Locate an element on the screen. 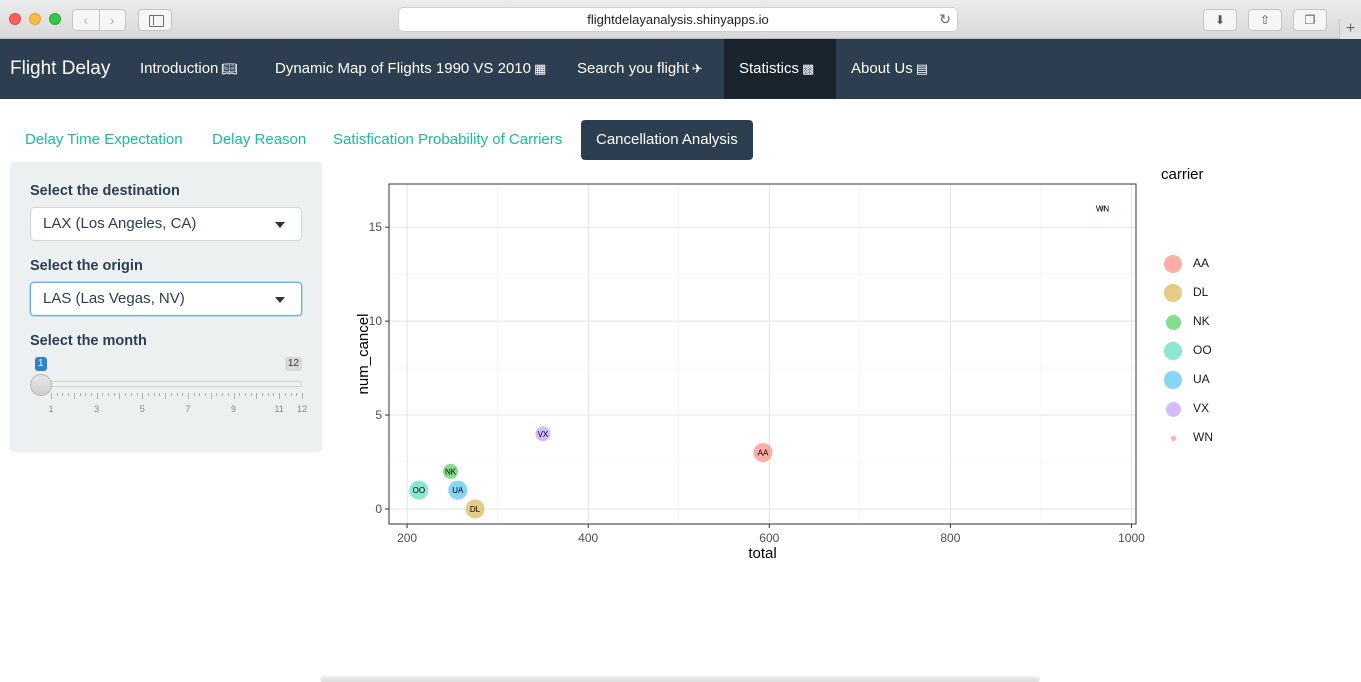 This screenshot has width=1361, height=682. point-dl is located at coordinates (475, 509).